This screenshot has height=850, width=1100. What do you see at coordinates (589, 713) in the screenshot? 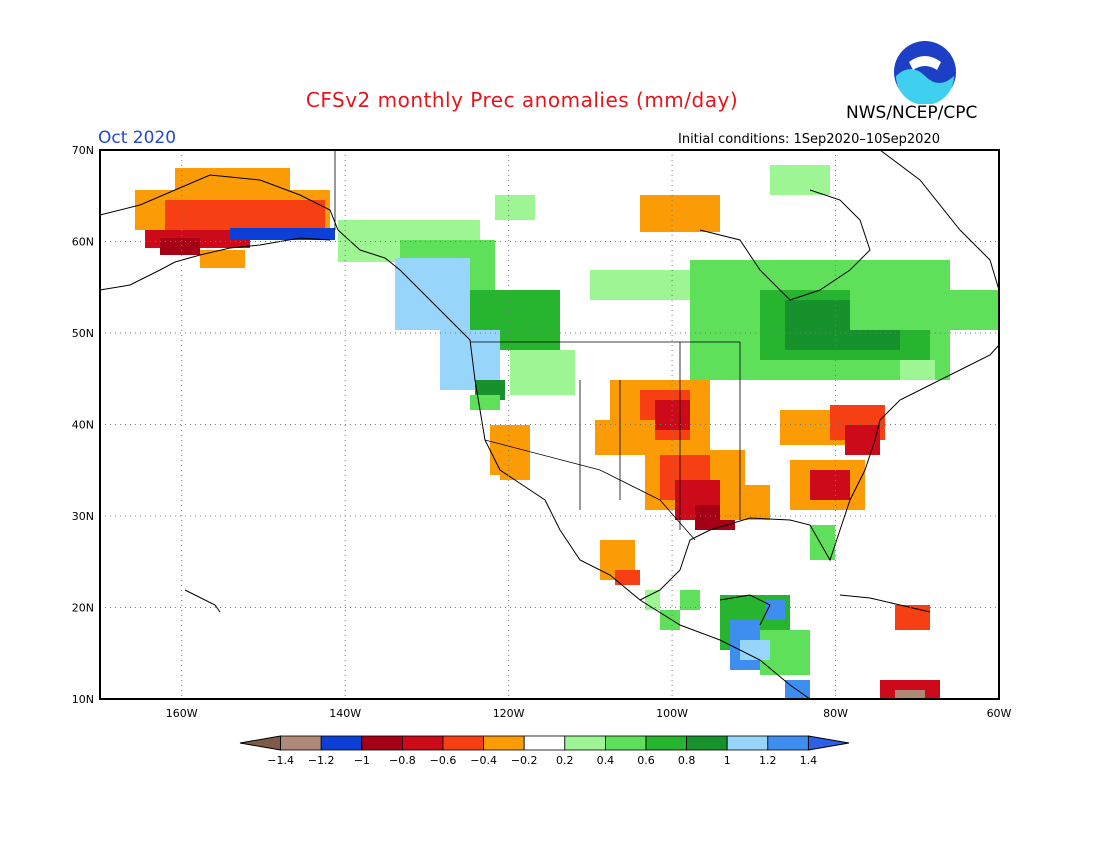
I see `longitude-labels: 160W 140W 120W 100W 80W 60W` at bounding box center [589, 713].